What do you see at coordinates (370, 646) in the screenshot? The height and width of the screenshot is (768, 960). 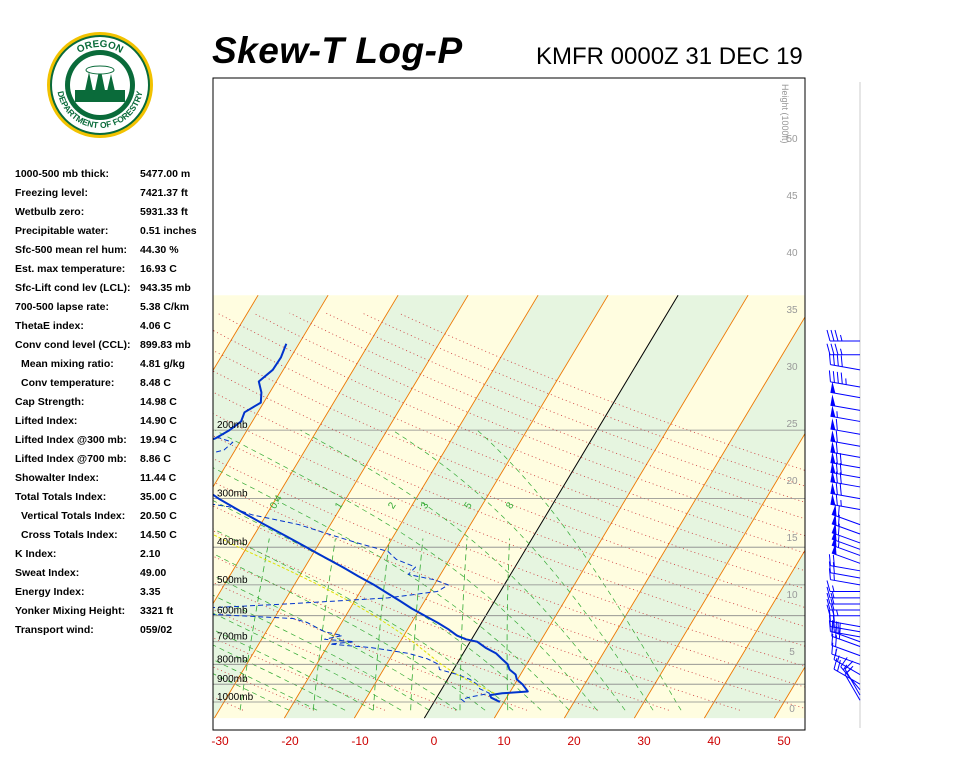 I see `dry-adiabat` at bounding box center [370, 646].